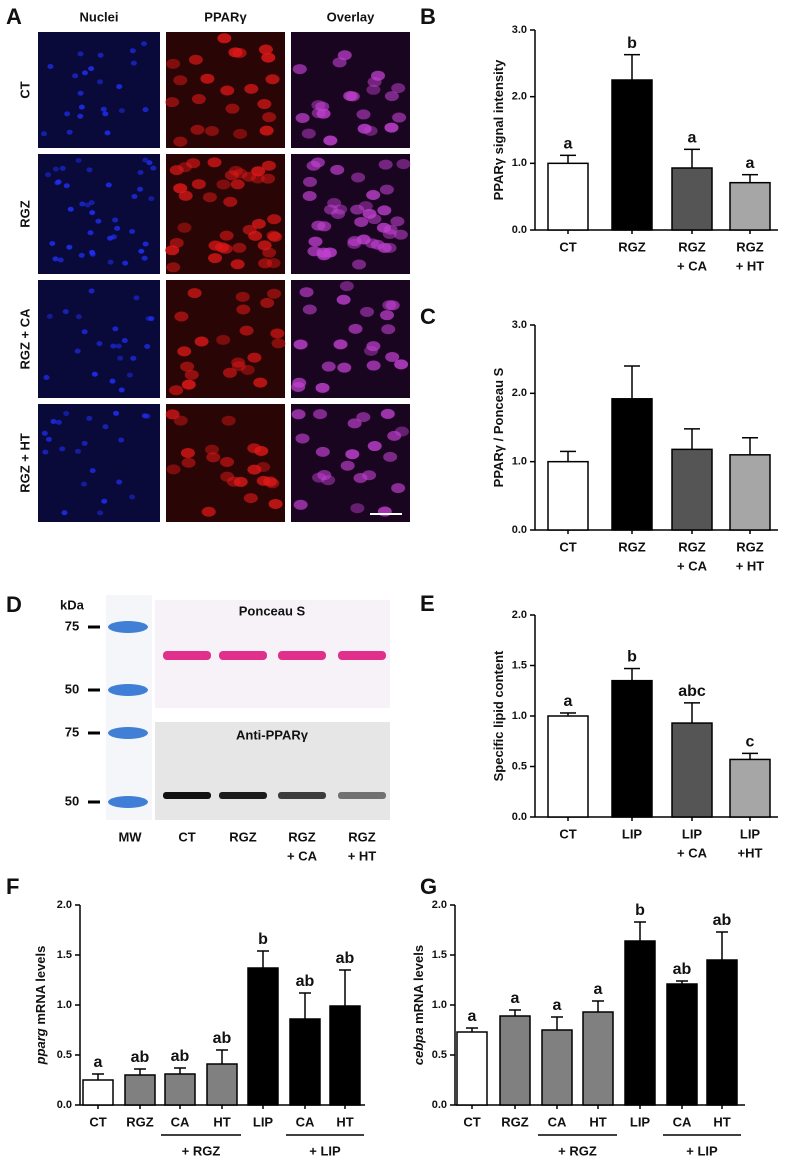 The height and width of the screenshot is (1167, 788). I want to click on x-tick-label: LIP, so click(632, 833).